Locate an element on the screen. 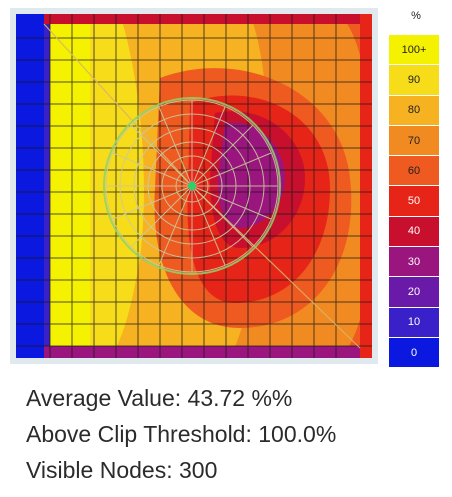 Image resolution: width=452 pixels, height=497 pixels. legend-swatch: 10 is located at coordinates (414, 321).